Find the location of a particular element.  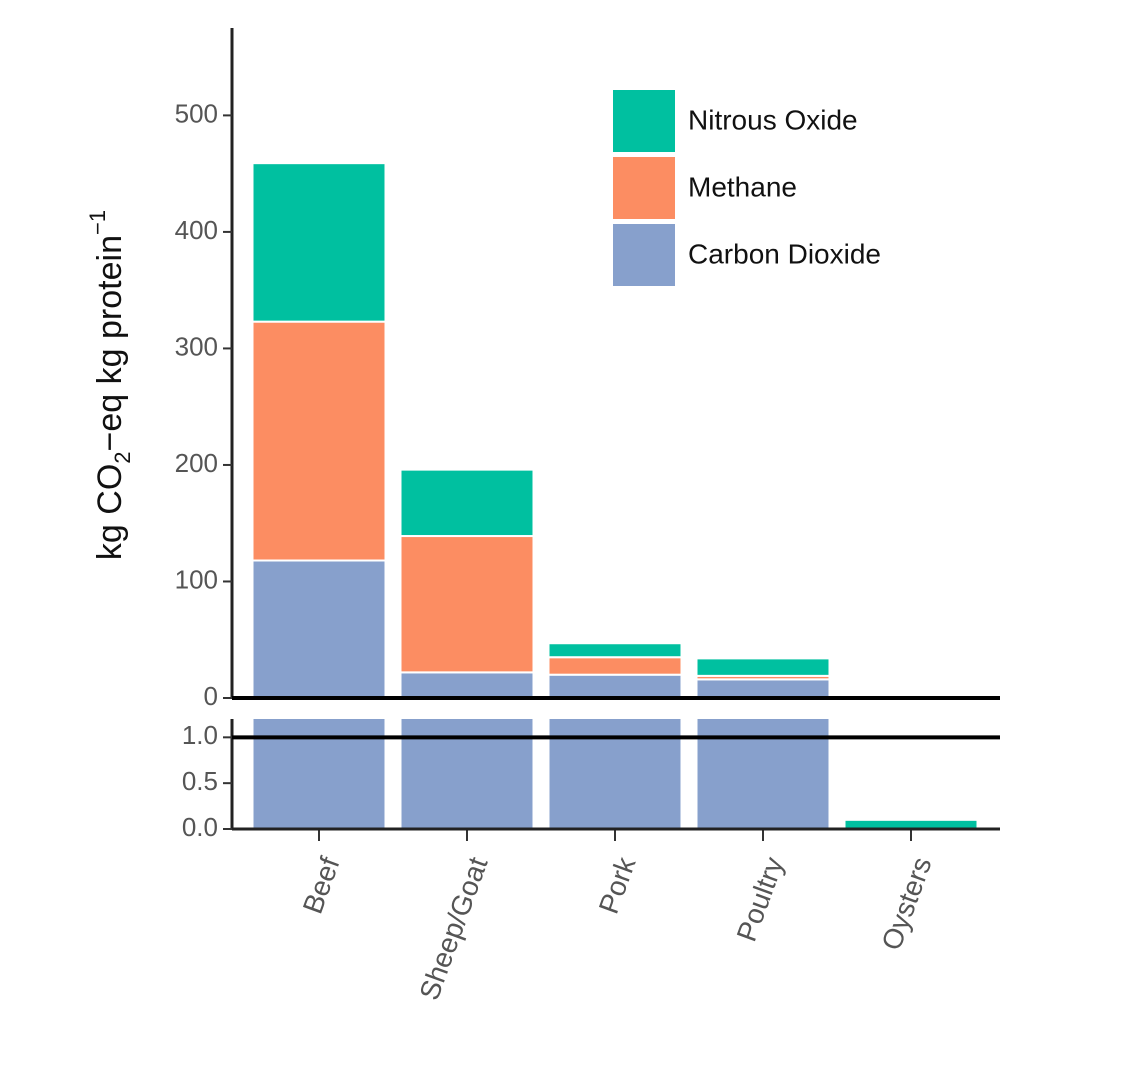

y-axis-label: kg CO2−eq kg protein−1 is located at coordinates (110, 385).